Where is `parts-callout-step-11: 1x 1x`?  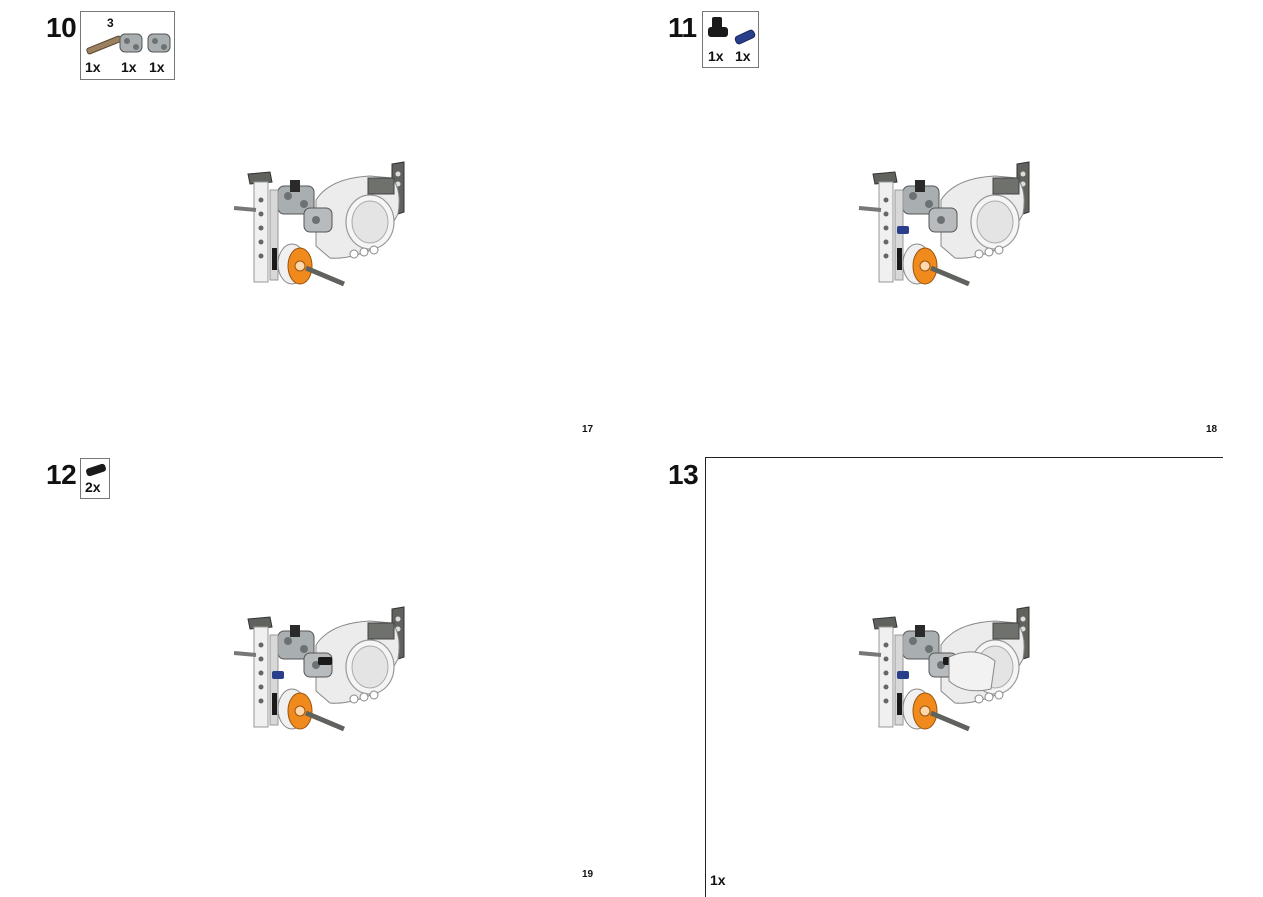 parts-callout-step-11: 1x 1x is located at coordinates (730, 39).